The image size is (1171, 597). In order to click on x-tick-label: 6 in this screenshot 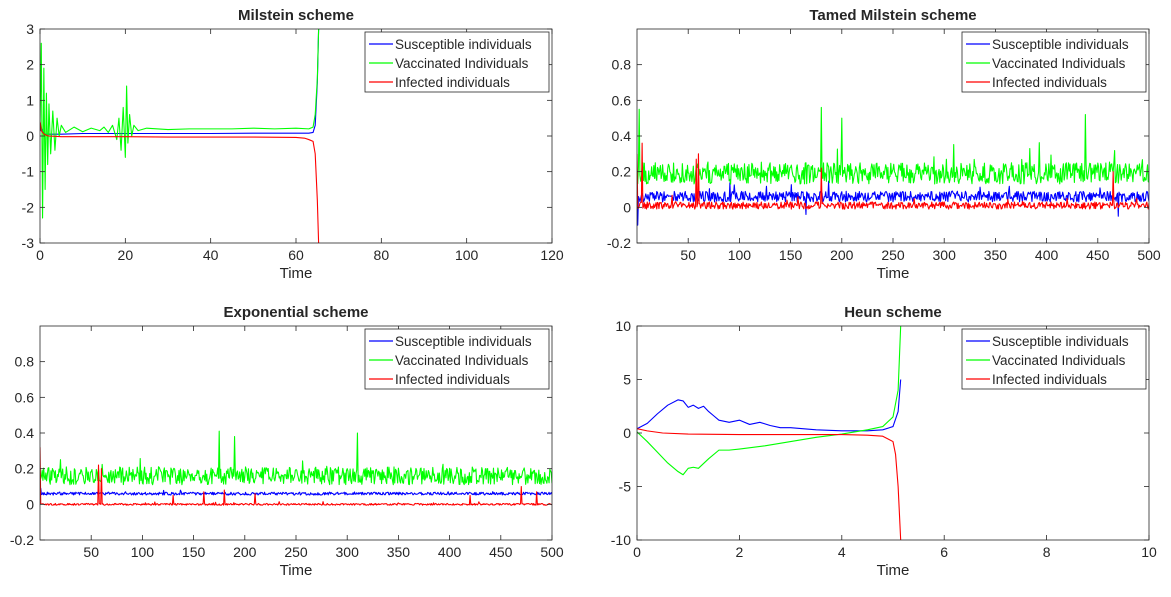, I will do `click(944, 552)`.